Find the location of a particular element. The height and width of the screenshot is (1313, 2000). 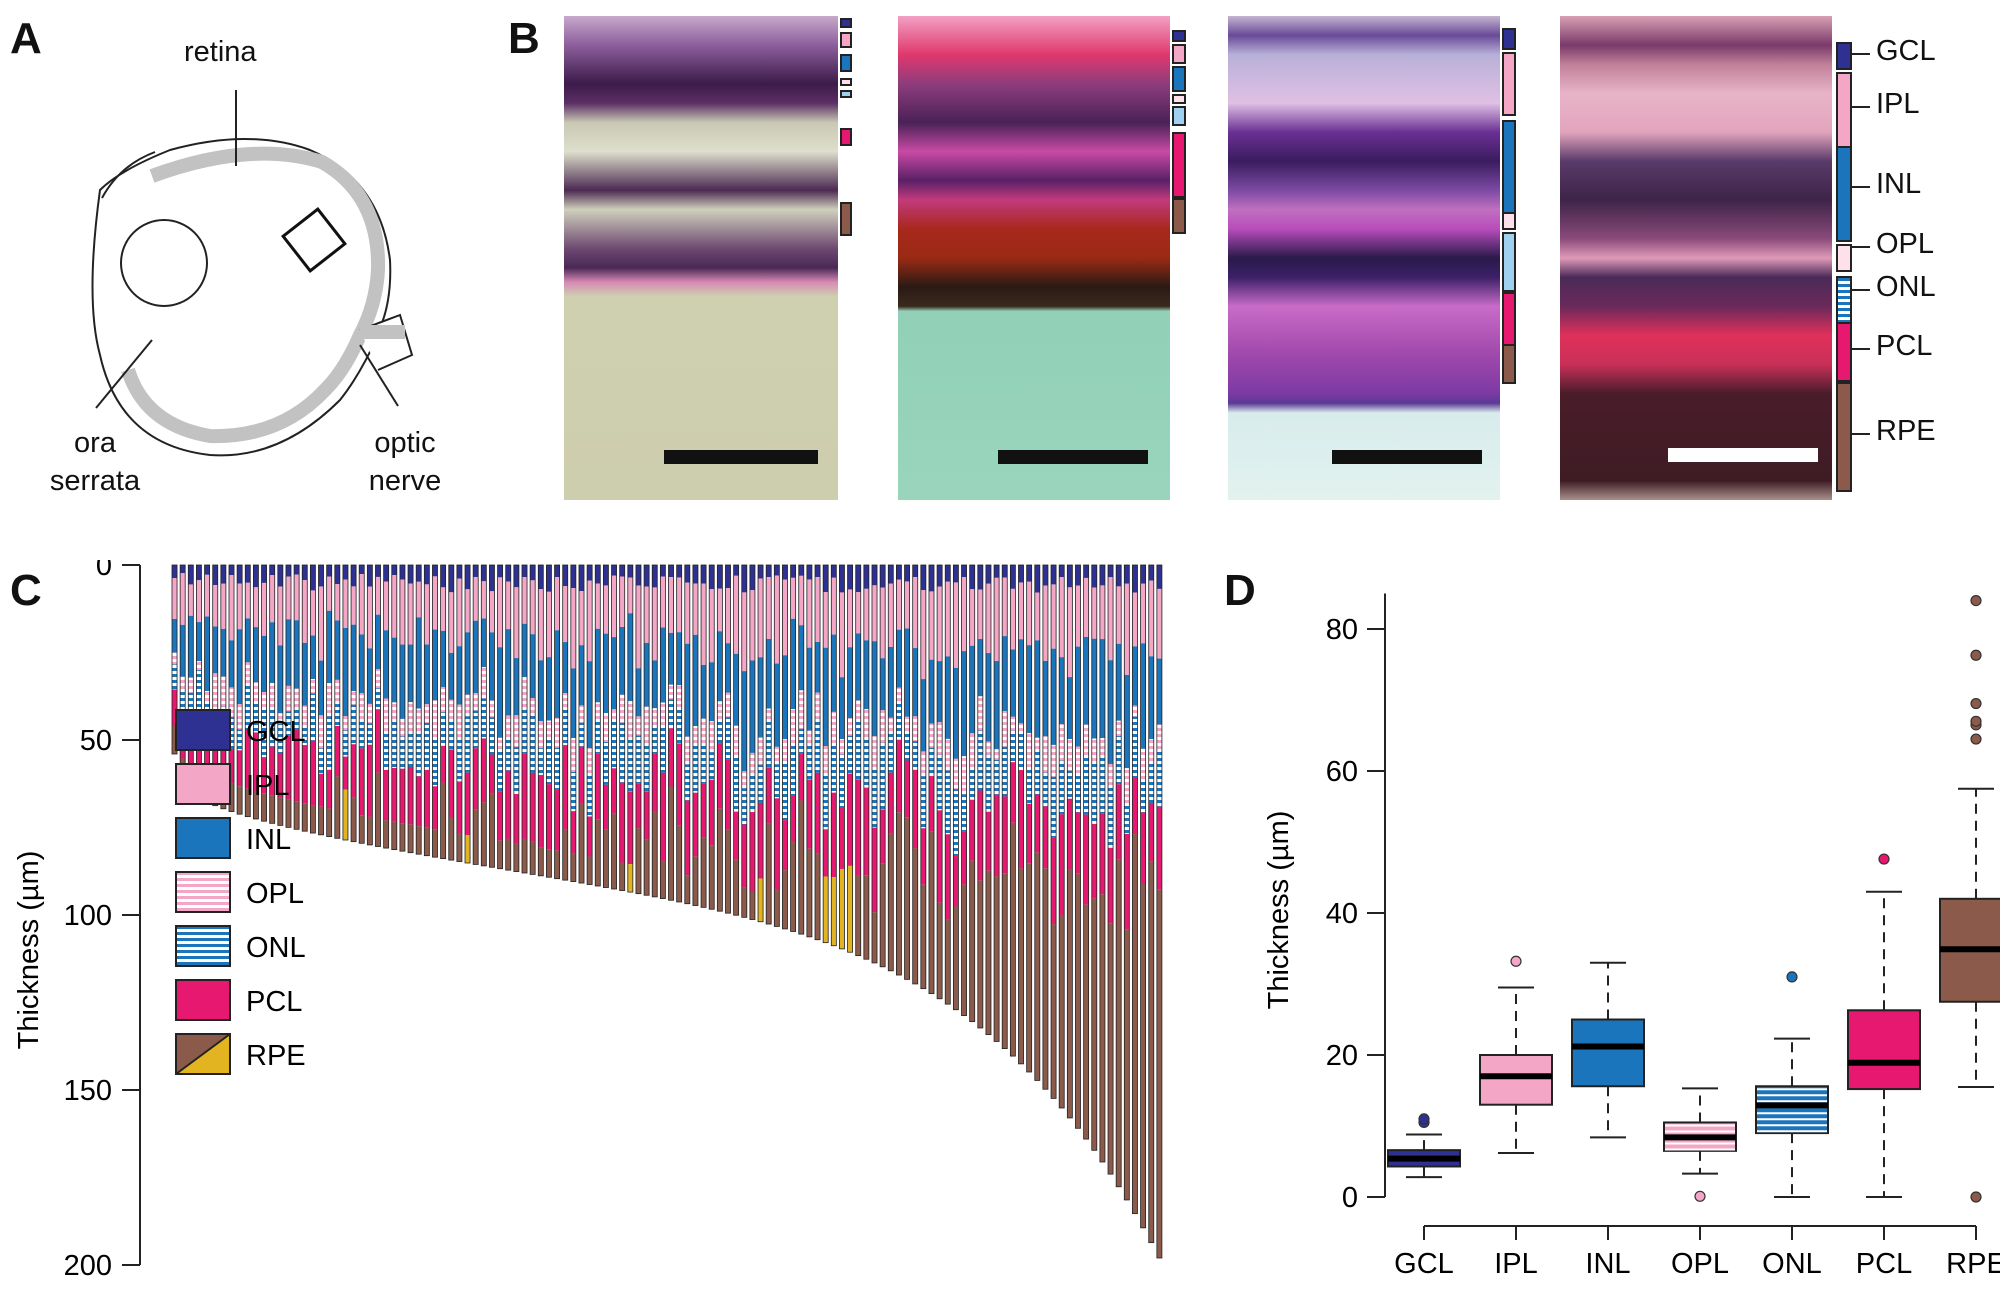

c-y-tick-label: 50 is located at coordinates (96, 741).